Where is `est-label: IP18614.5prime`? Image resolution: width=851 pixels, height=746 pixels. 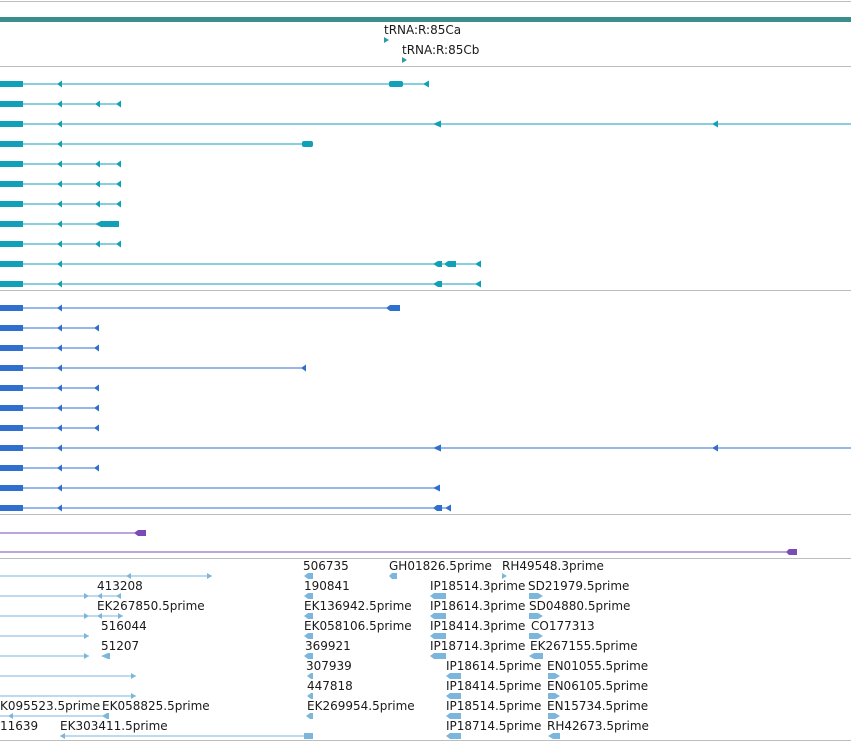 est-label: IP18614.5prime is located at coordinates (493, 666).